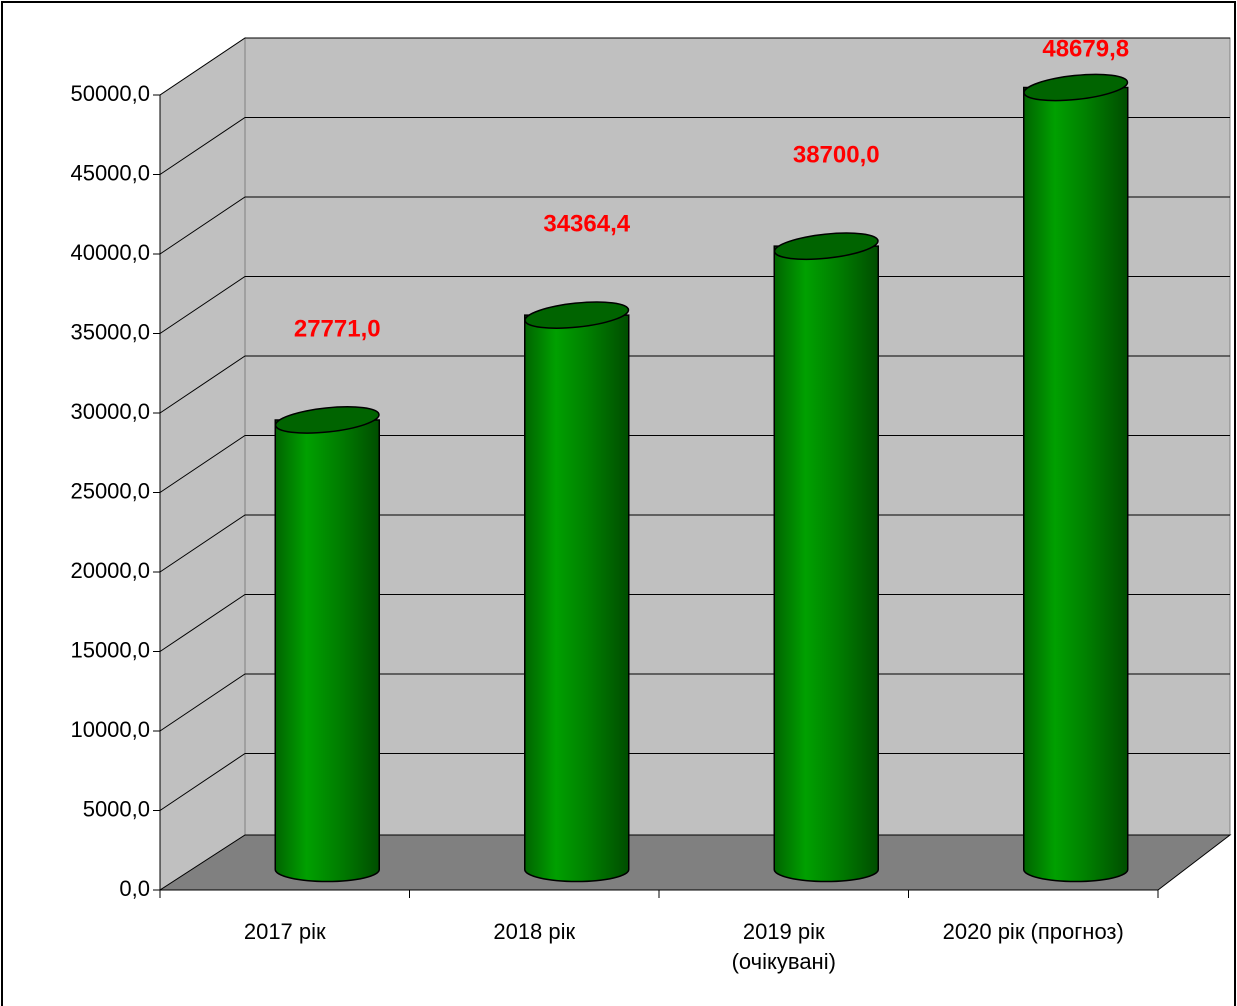 The width and height of the screenshot is (1237, 1006). What do you see at coordinates (110, 331) in the screenshot?
I see `y-tick-label: 35000,0` at bounding box center [110, 331].